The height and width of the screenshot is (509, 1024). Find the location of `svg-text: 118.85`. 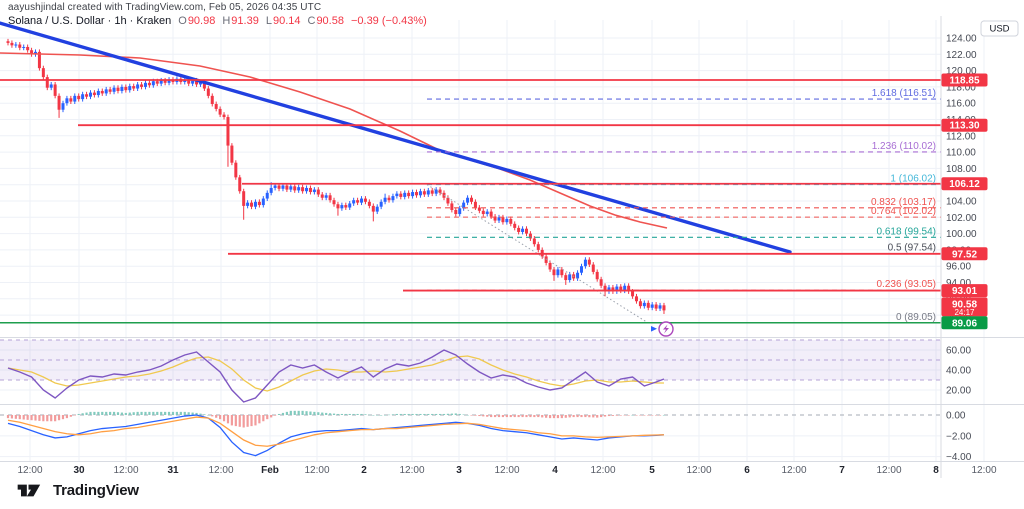

svg-text: 118.85 is located at coordinates (964, 80).